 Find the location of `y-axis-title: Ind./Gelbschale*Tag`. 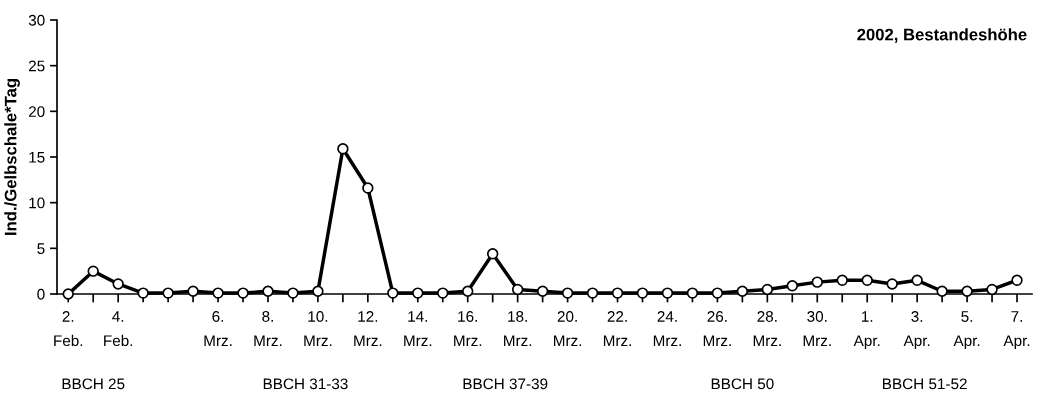

y-axis-title: Ind./Gelbschale*Tag is located at coordinates (12, 157).